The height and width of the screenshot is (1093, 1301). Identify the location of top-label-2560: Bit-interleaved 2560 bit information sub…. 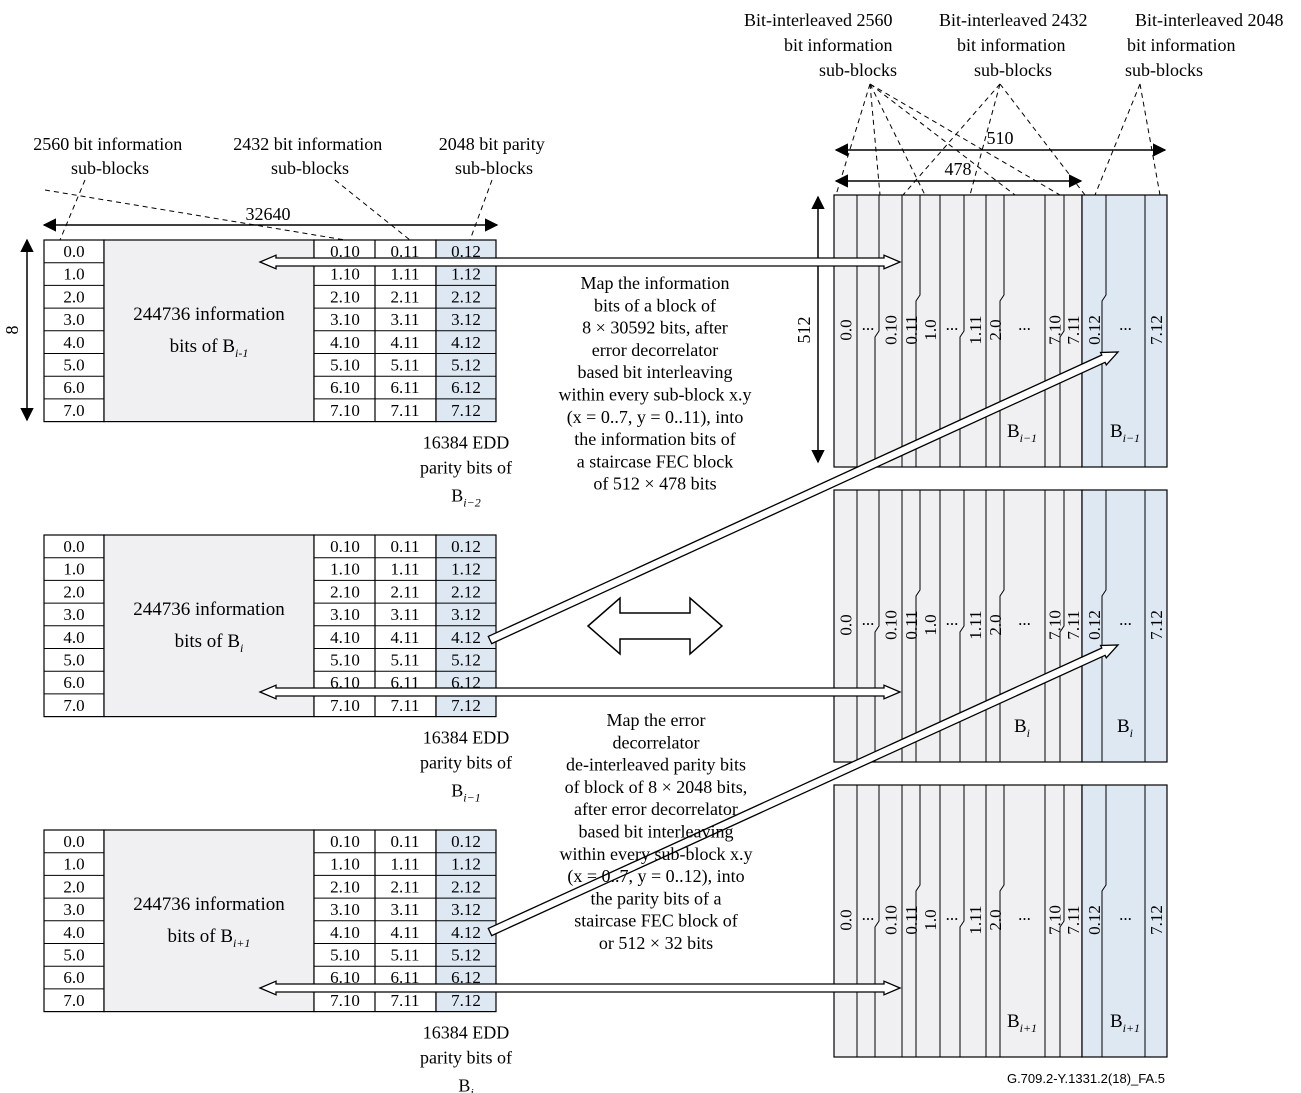
(820, 45).